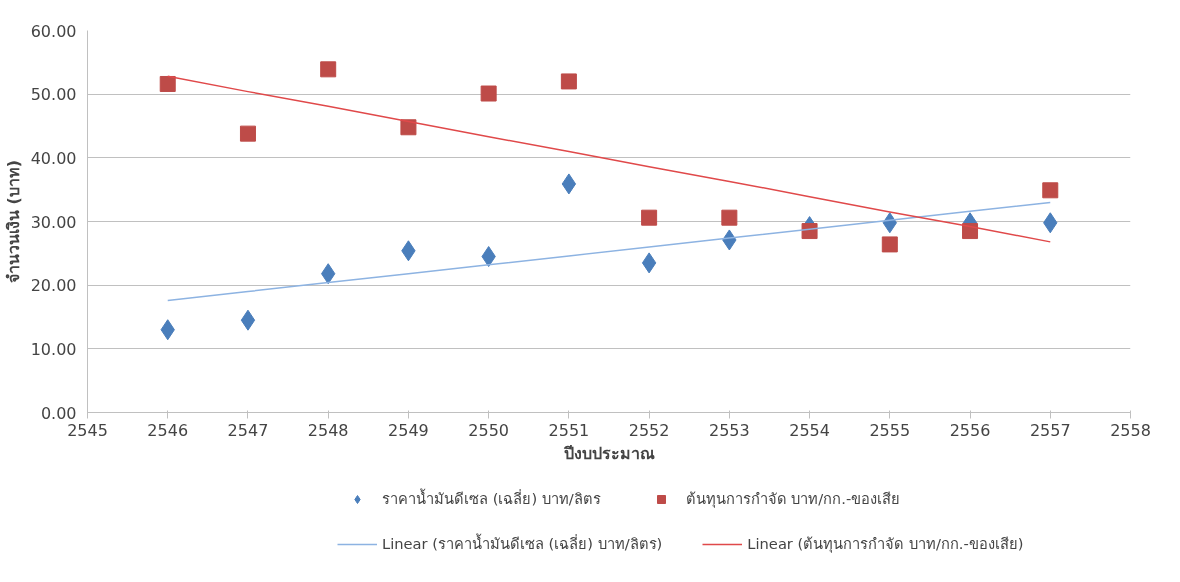 The height and width of the screenshot is (582, 1180). What do you see at coordinates (793, 499) in the screenshot?
I see `legend-label: ต้นทุนการกำจัด บาท/กก.-ของเสีย` at bounding box center [793, 499].